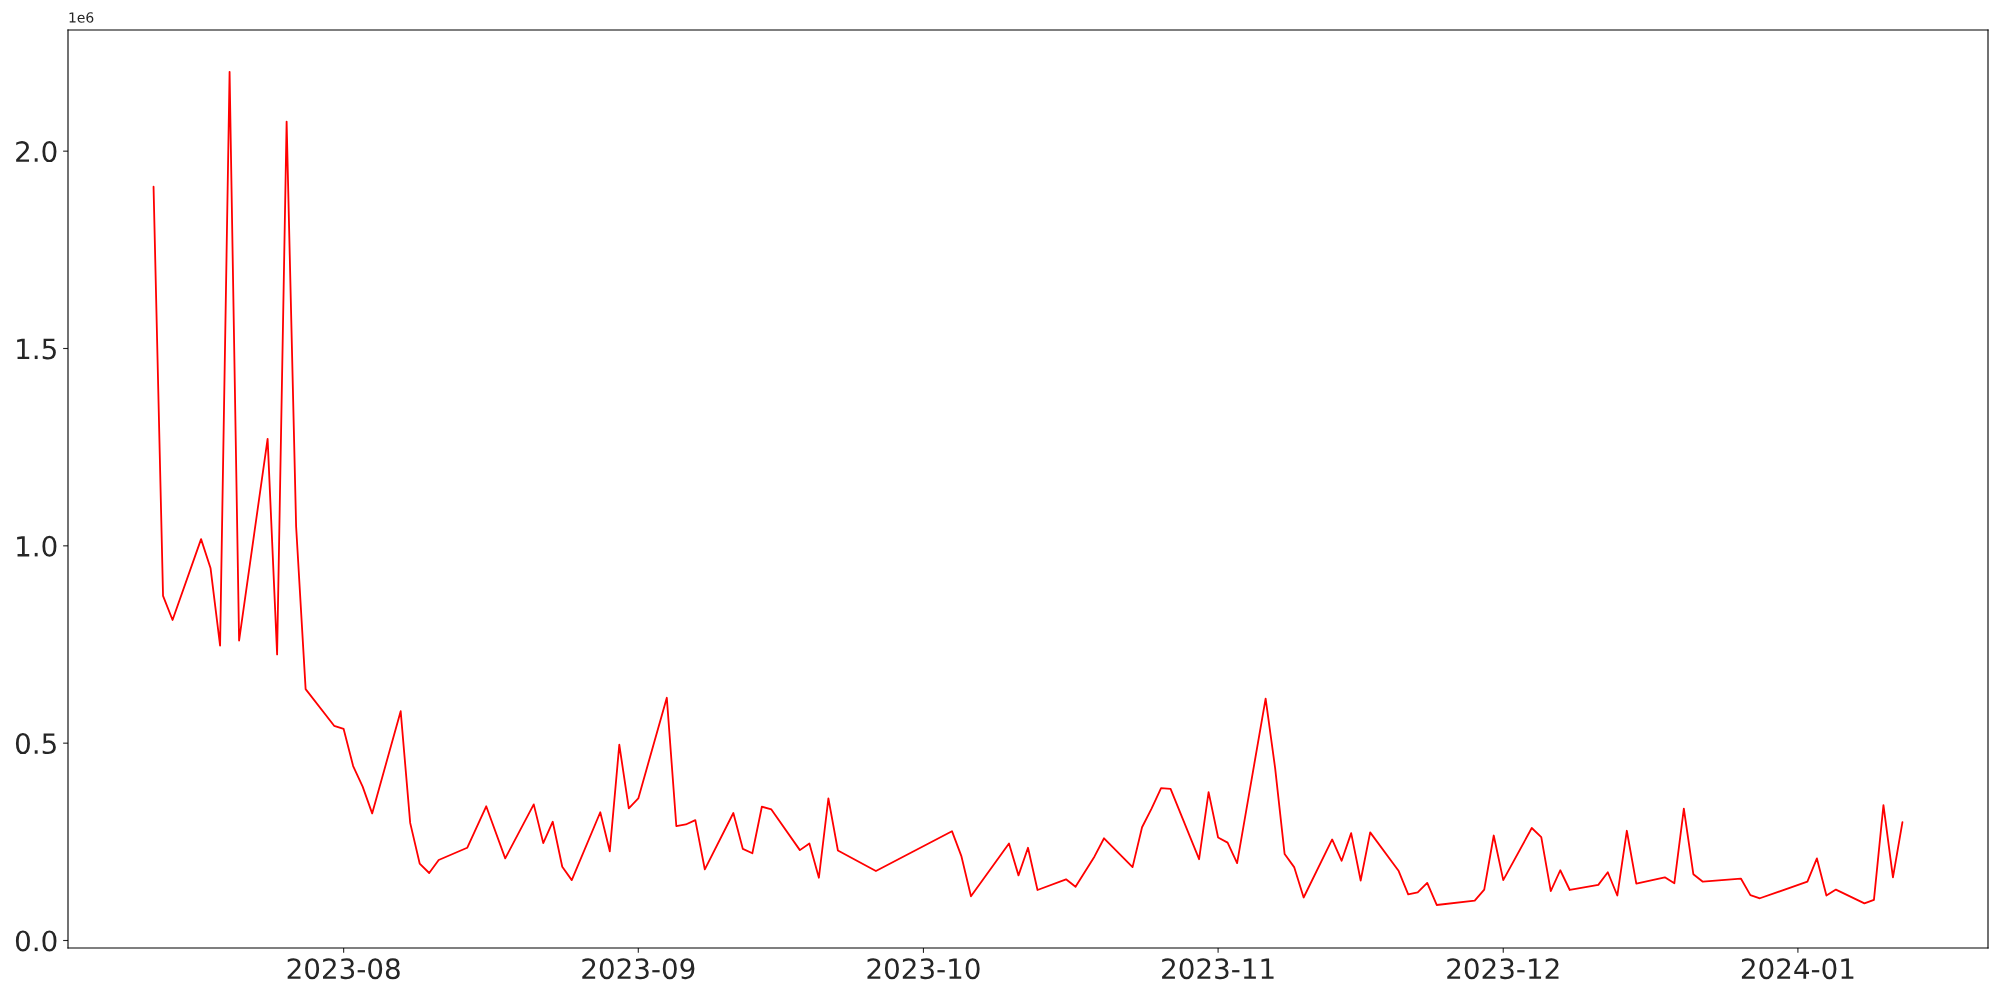 Image resolution: width=2000 pixels, height=1000 pixels. I want to click on x-tick-label: 2023-09, so click(638, 969).